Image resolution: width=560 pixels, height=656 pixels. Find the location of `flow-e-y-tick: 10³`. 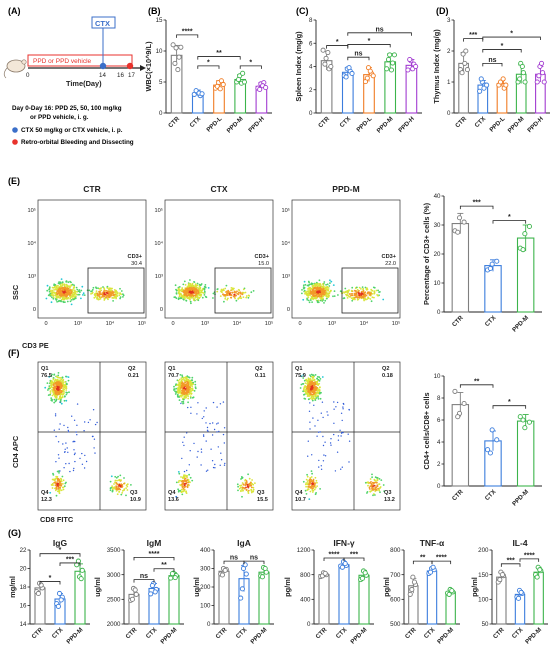

flow-e-y-tick: 10³ is located at coordinates (159, 277).